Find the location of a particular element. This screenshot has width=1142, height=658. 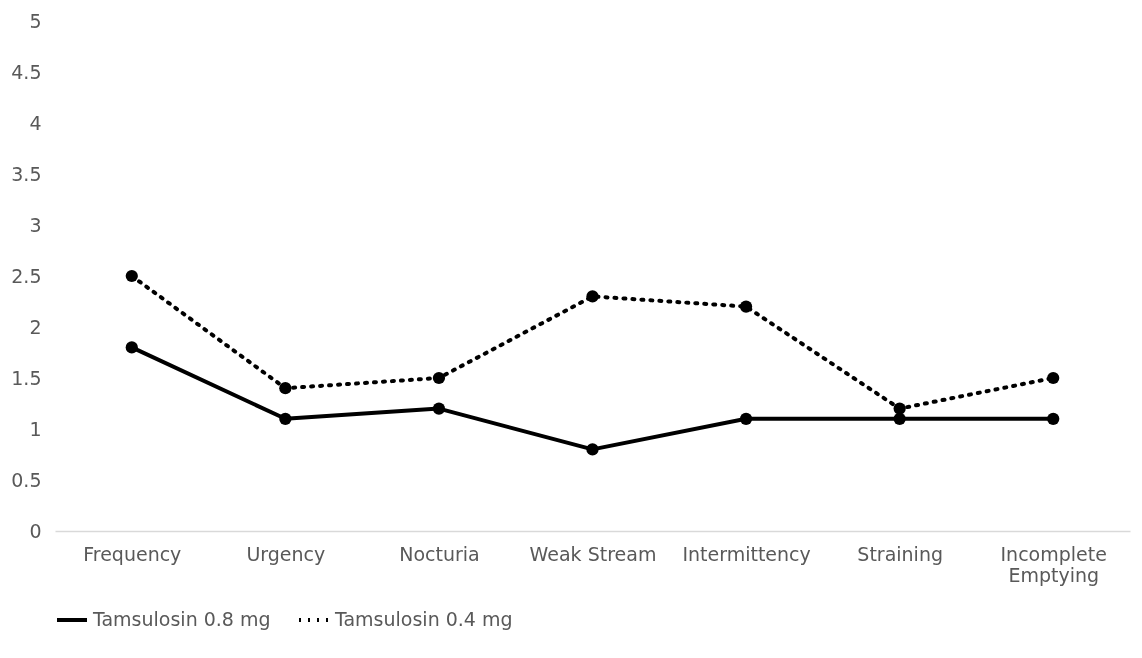

y-tick-label: 3 is located at coordinates (35, 224).